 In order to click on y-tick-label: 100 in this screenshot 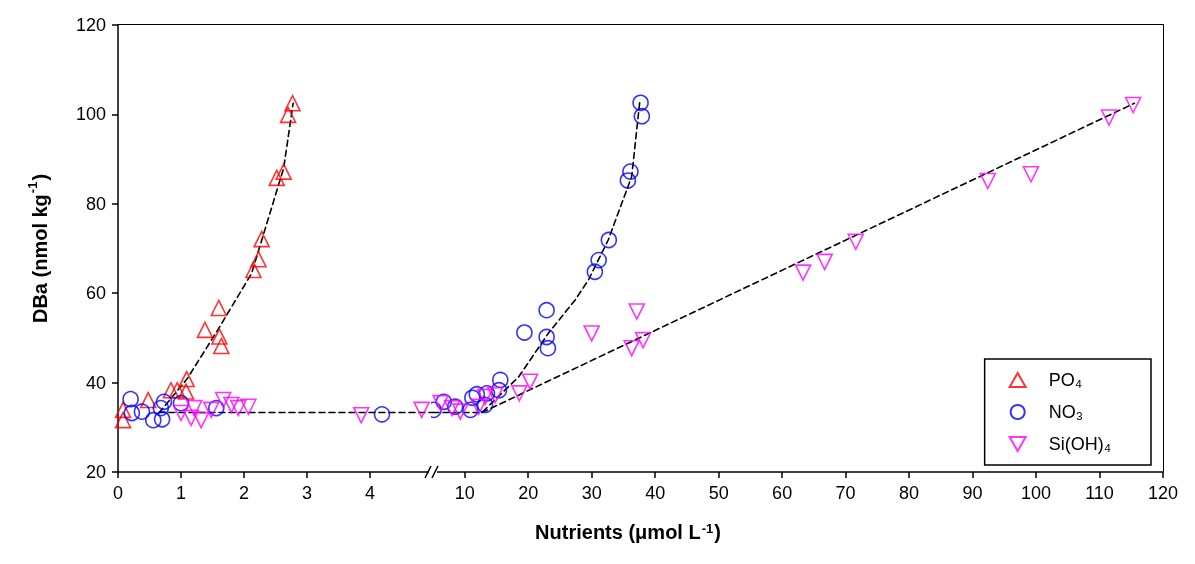, I will do `click(90, 114)`.